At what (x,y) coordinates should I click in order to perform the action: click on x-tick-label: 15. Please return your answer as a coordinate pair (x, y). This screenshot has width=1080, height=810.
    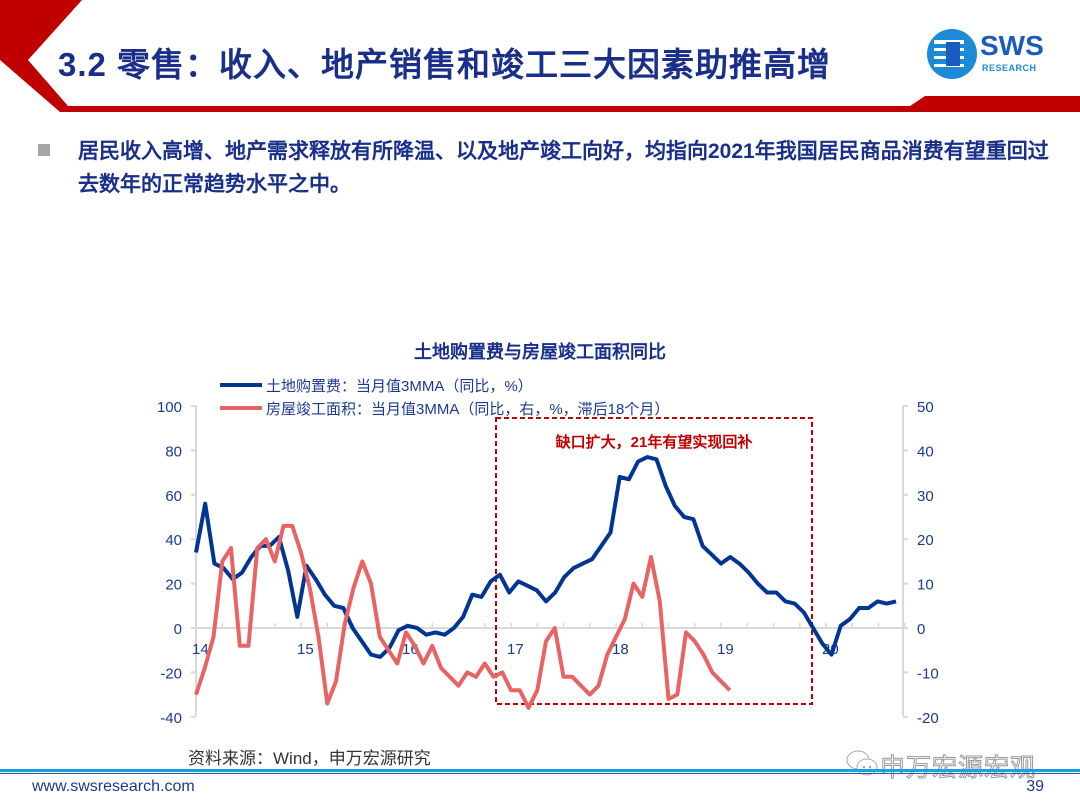
    Looking at the image, I should click on (305, 649).